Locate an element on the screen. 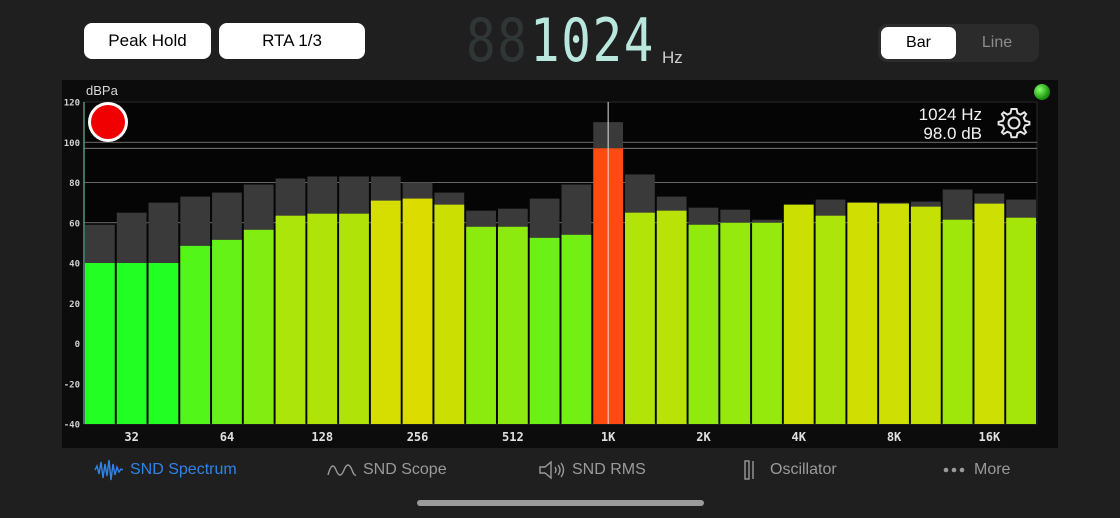  y-tick-label: -20 is located at coordinates (72, 385).